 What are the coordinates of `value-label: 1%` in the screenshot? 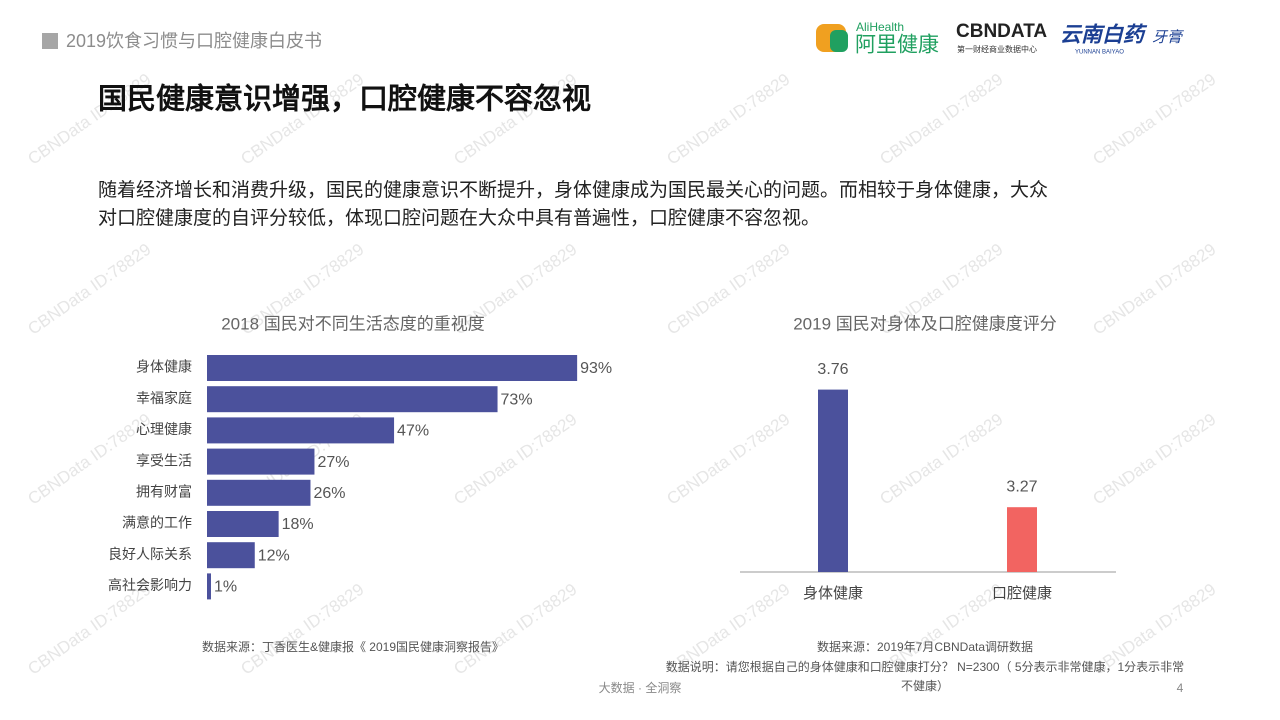 It's located at (225, 587).